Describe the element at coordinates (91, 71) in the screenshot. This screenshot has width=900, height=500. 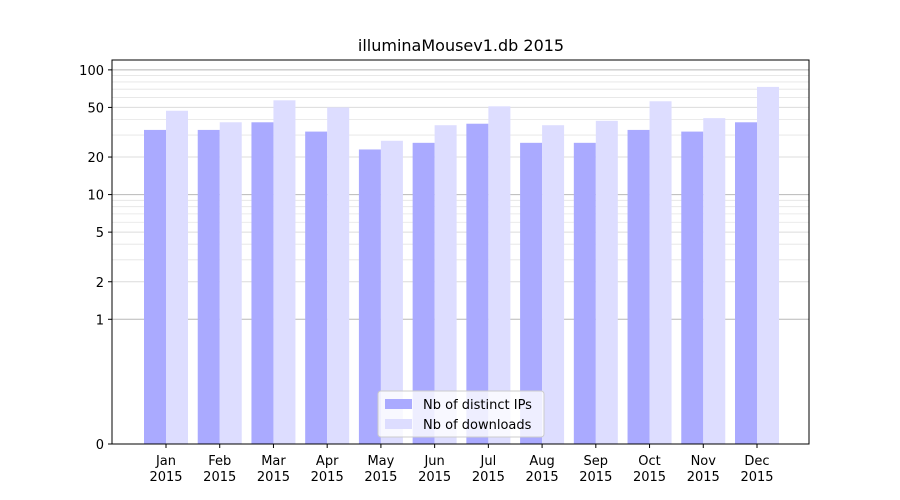
I see `y-tick-label: 100` at that location.